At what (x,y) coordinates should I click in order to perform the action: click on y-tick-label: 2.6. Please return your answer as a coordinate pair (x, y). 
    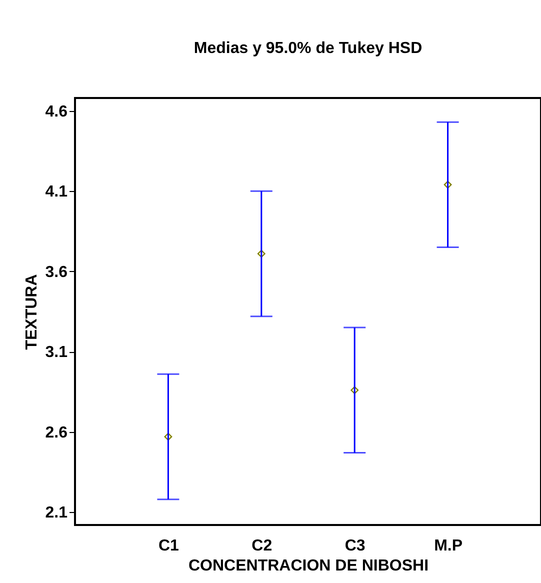
    Looking at the image, I should click on (56, 433).